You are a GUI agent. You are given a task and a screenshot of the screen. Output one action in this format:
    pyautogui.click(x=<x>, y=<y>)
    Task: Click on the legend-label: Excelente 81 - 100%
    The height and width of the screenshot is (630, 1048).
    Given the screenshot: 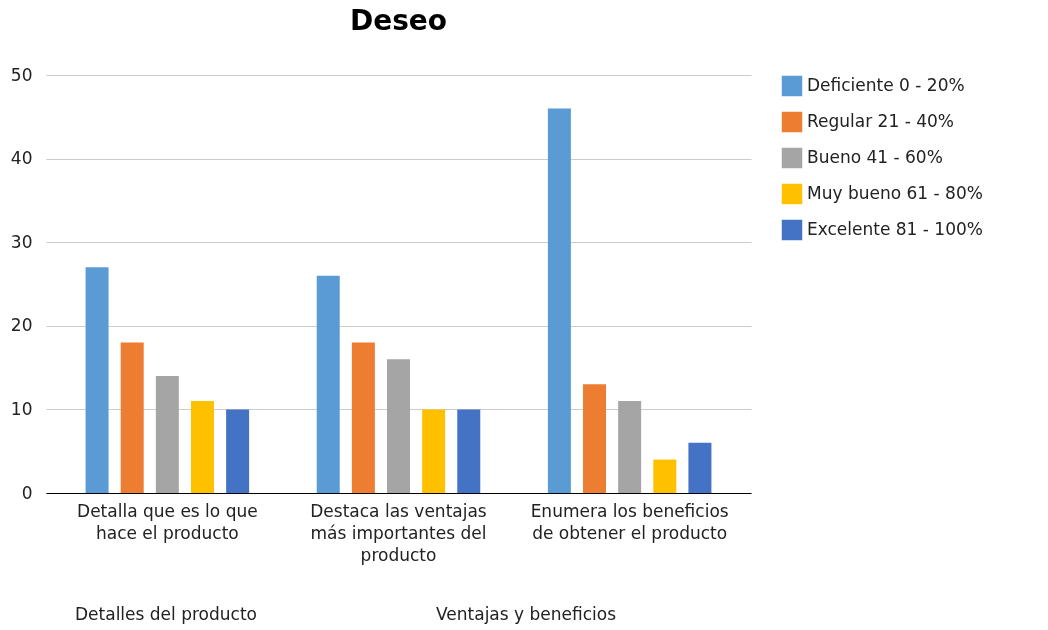 What is the action you would take?
    pyautogui.click(x=895, y=229)
    